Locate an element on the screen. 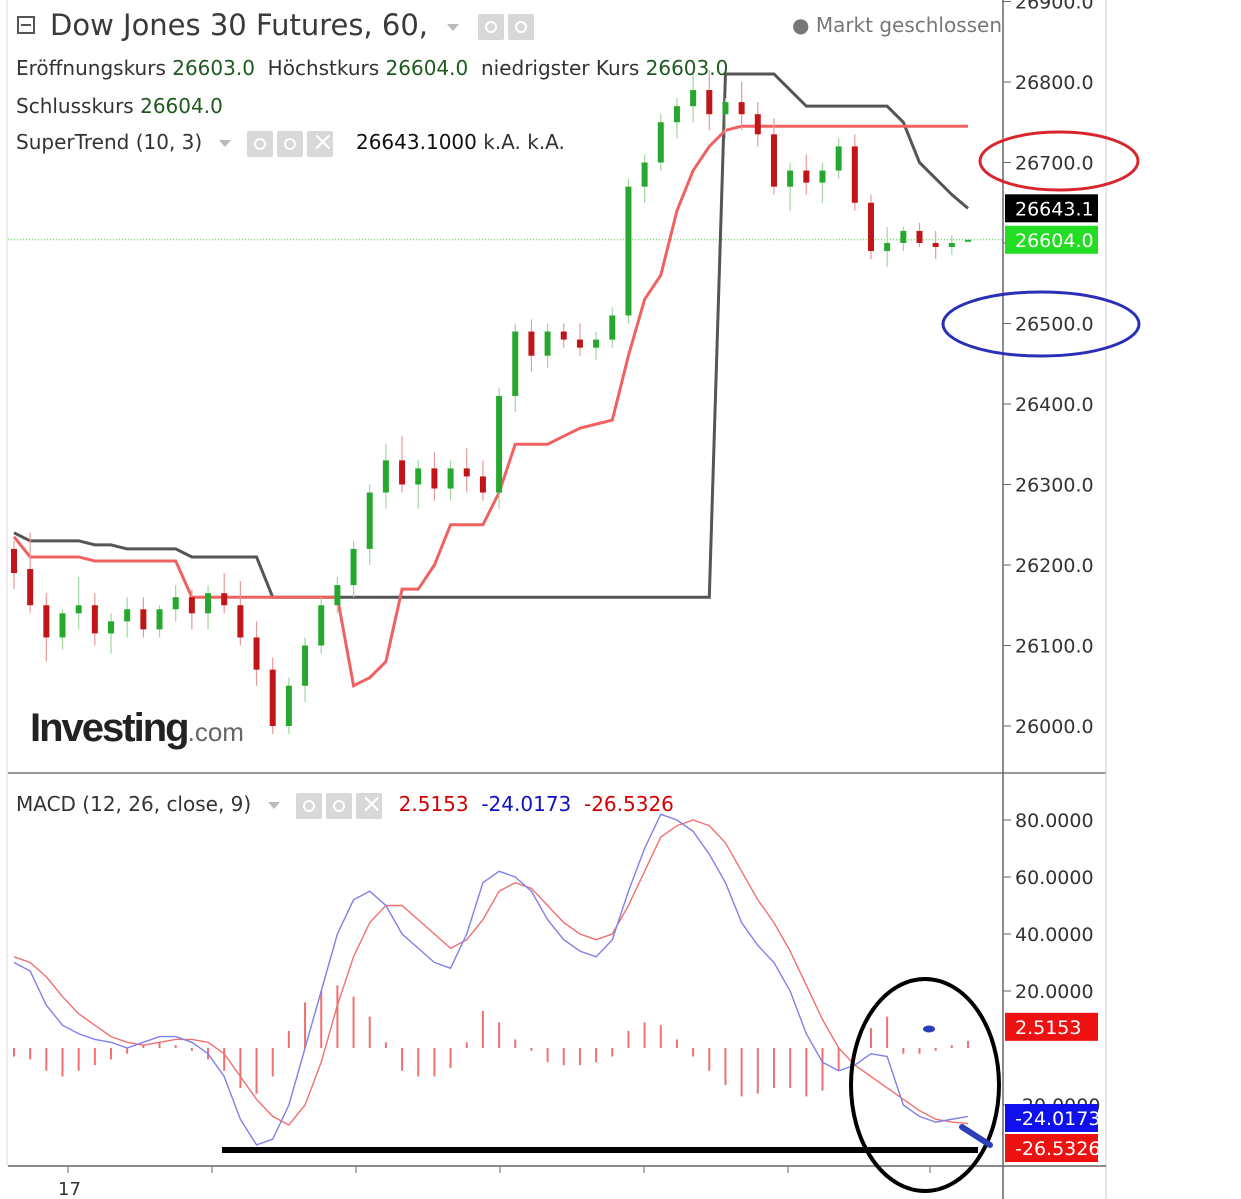  hist-value-badge-bg is located at coordinates (1051, 1026).